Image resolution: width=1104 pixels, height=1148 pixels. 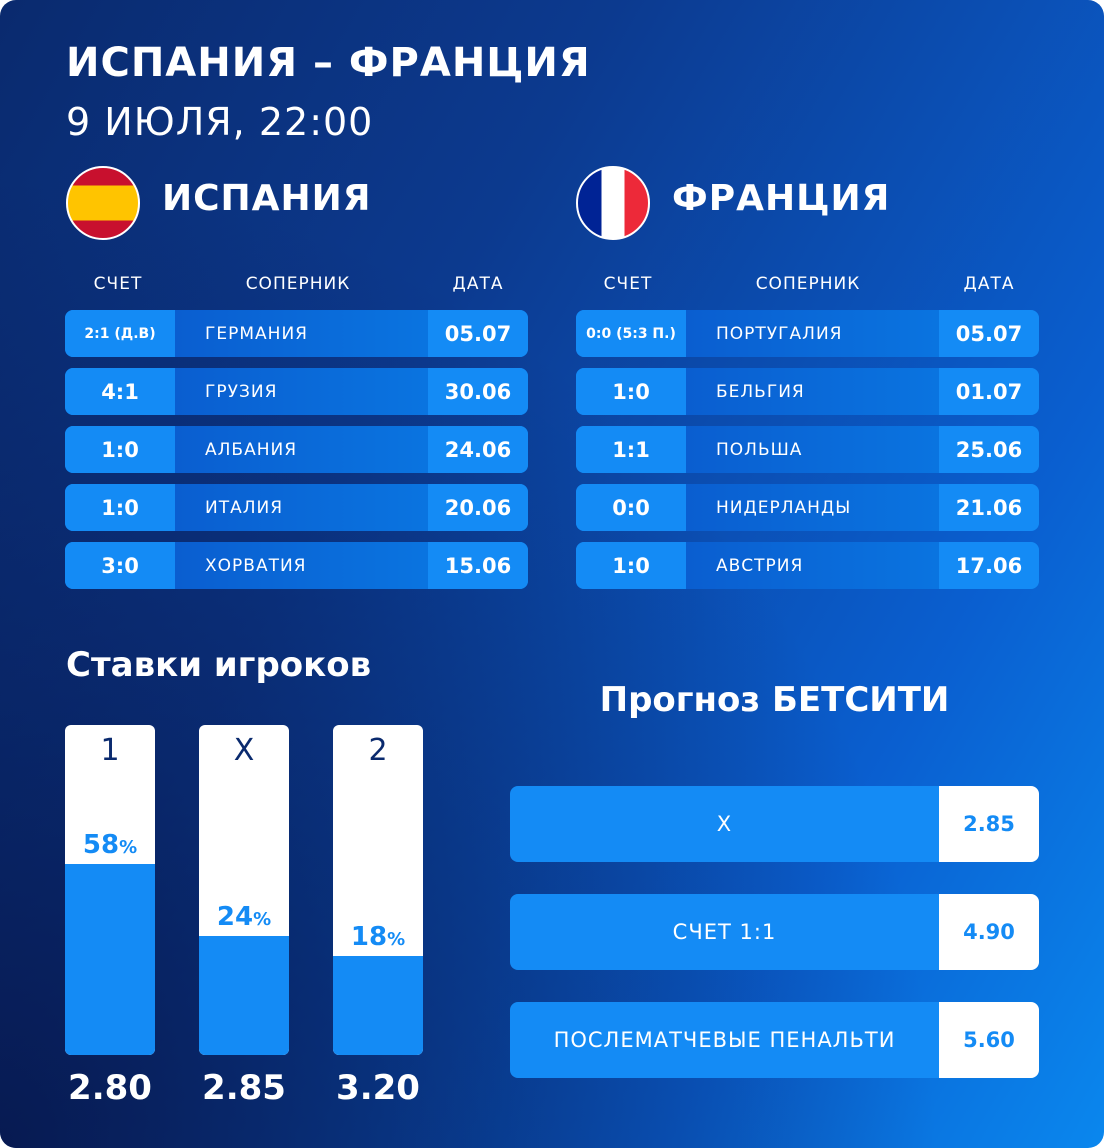 What do you see at coordinates (301, 507) in the screenshot?
I see `match-opponent: ИТАЛИЯ` at bounding box center [301, 507].